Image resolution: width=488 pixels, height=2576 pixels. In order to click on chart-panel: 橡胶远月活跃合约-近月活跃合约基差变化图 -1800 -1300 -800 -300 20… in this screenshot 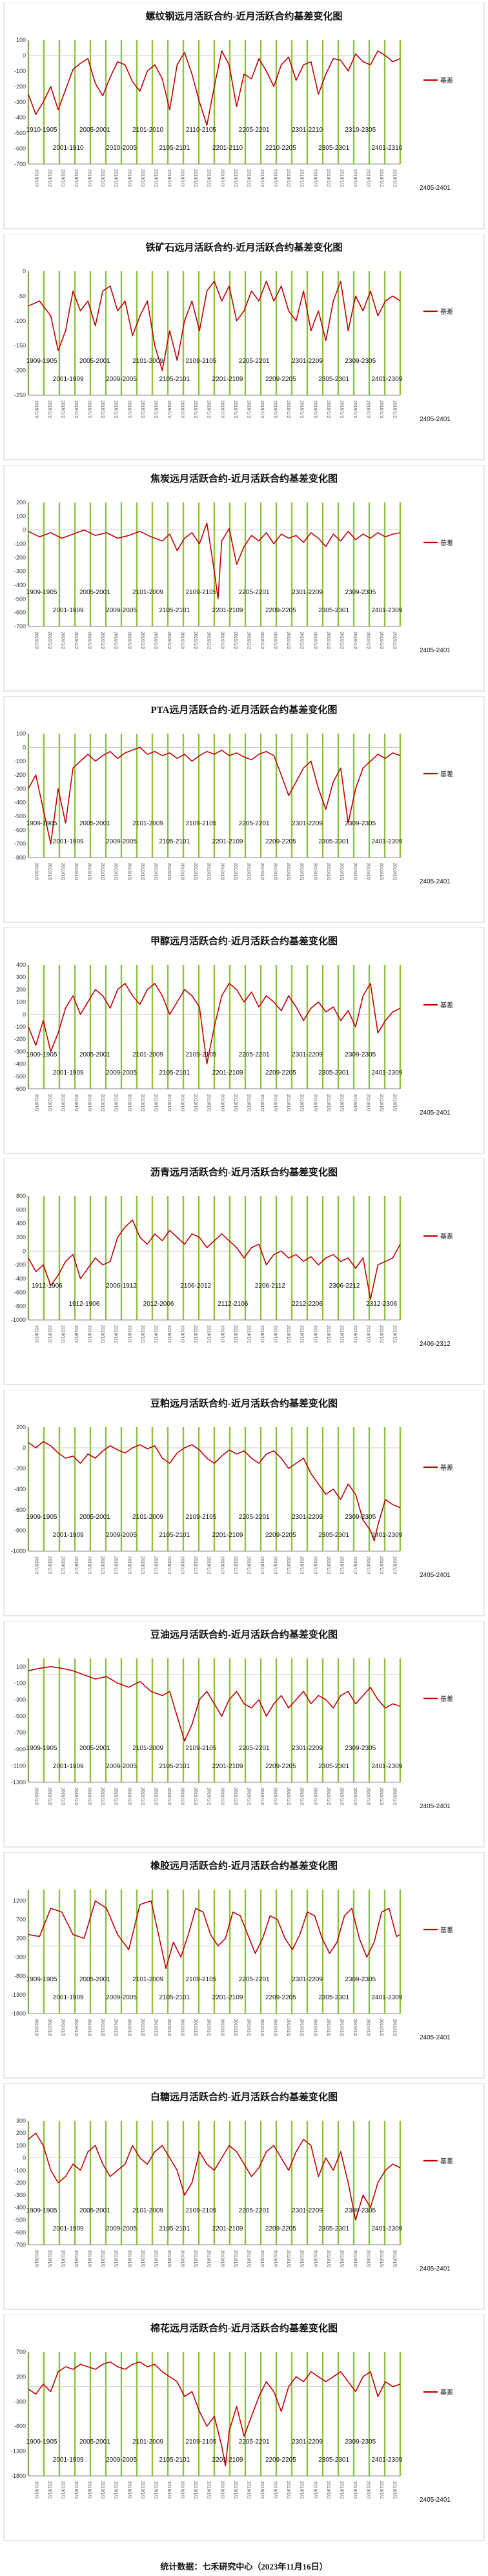, I will do `click(244, 1967)`.